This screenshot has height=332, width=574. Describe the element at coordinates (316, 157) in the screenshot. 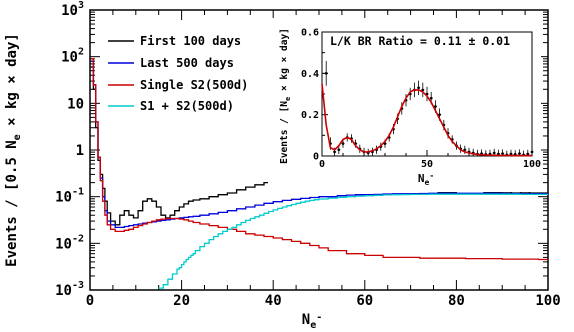

I see `inset-y-tick-label: 0` at that location.